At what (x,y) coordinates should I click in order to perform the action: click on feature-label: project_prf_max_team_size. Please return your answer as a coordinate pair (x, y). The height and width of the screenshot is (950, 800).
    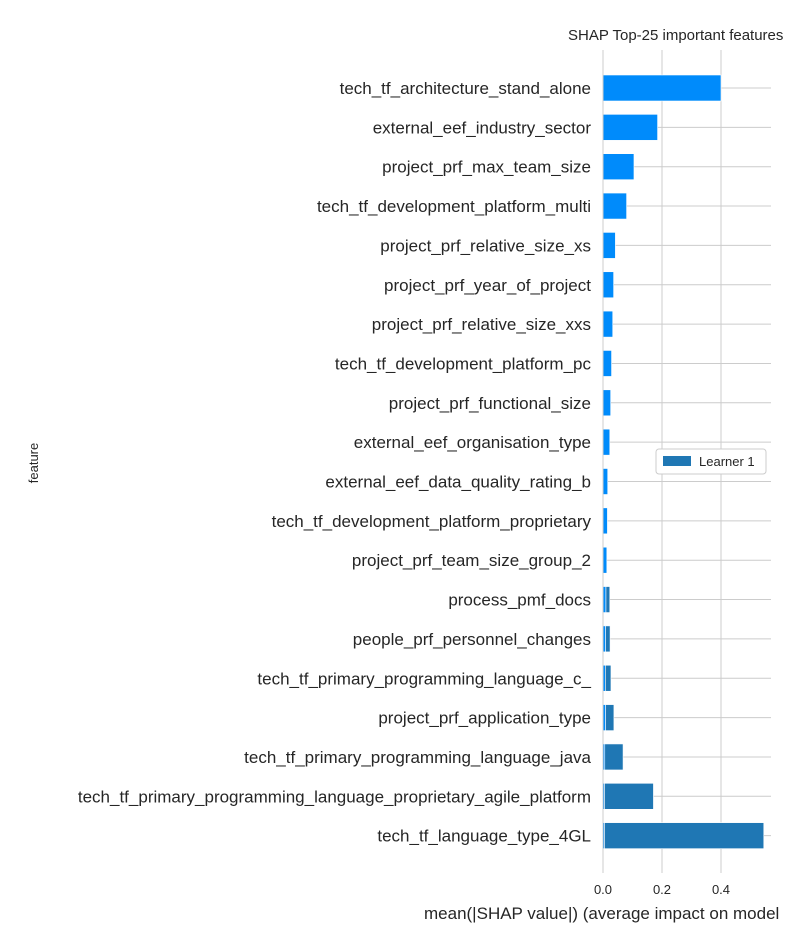
    Looking at the image, I should click on (486, 167).